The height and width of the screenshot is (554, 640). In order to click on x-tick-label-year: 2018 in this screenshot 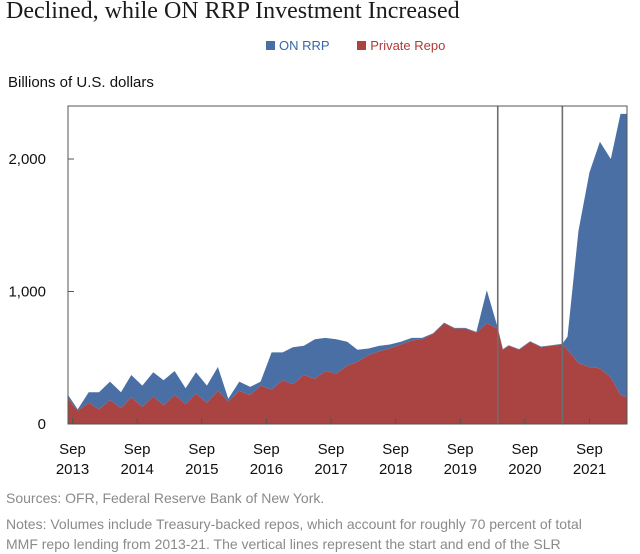, I will do `click(395, 469)`.